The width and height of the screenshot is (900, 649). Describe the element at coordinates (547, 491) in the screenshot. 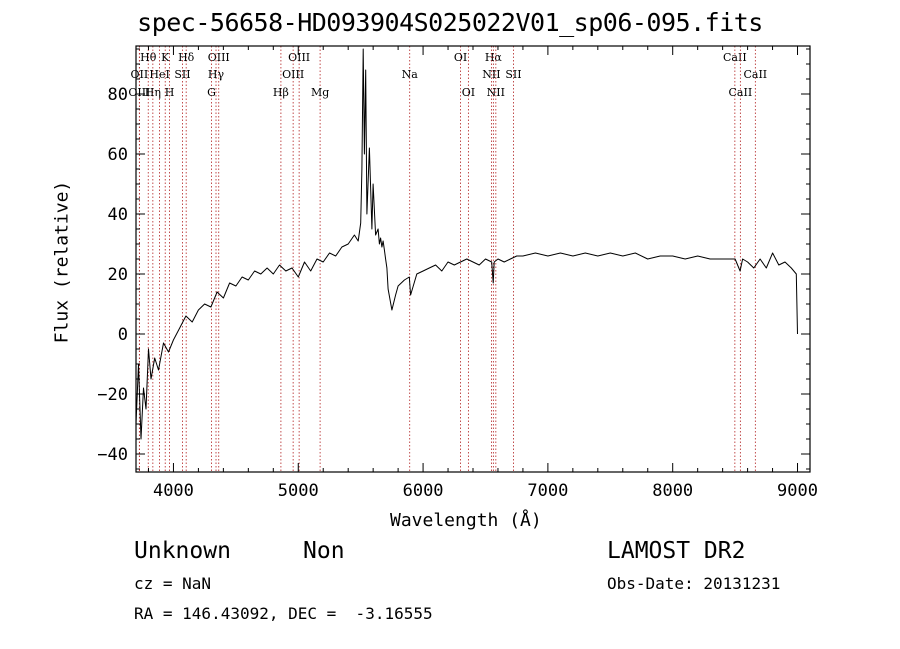

I see `x-tick-label-3: 7000` at that location.